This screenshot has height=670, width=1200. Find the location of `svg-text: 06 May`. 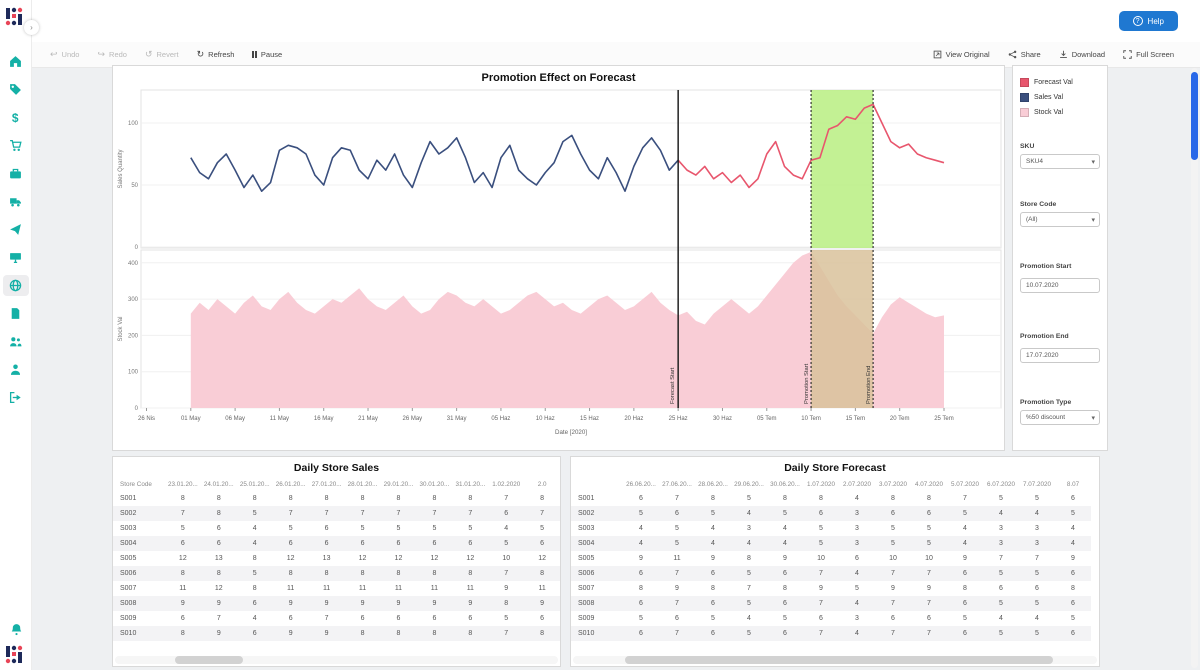

svg-text: 06 May is located at coordinates (235, 419).